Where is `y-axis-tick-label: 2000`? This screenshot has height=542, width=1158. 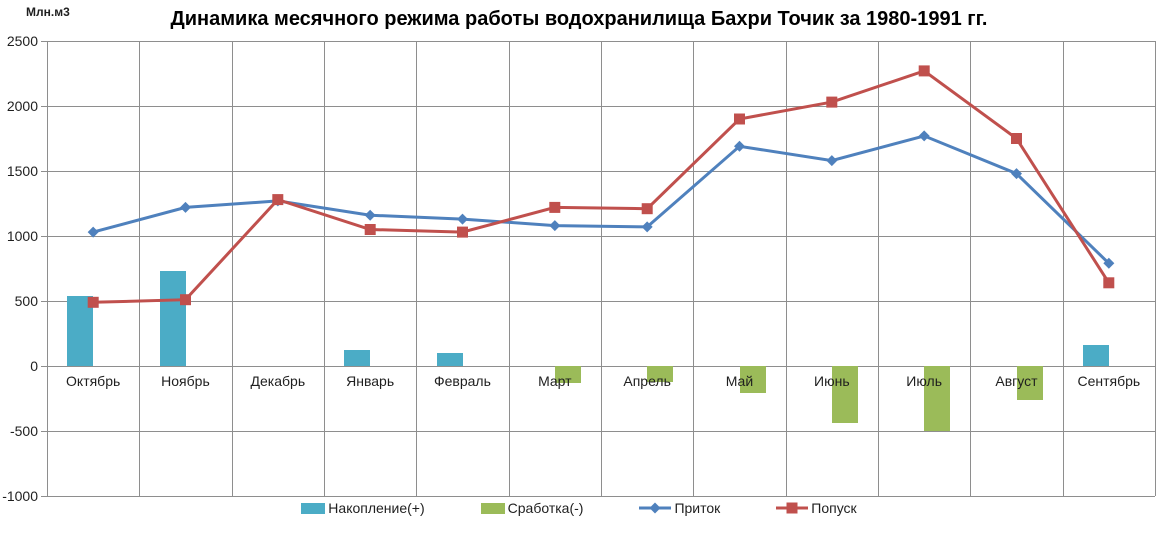
y-axis-tick-label: 2000 is located at coordinates (22, 106).